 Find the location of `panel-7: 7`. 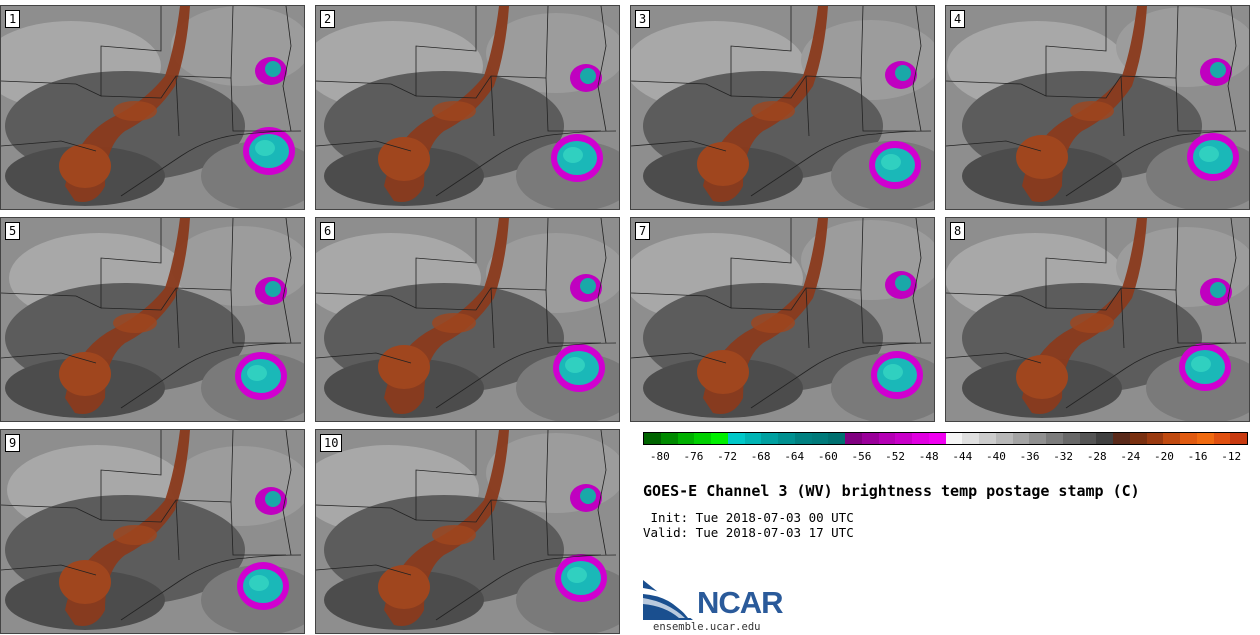

panel-7: 7 is located at coordinates (782, 319).